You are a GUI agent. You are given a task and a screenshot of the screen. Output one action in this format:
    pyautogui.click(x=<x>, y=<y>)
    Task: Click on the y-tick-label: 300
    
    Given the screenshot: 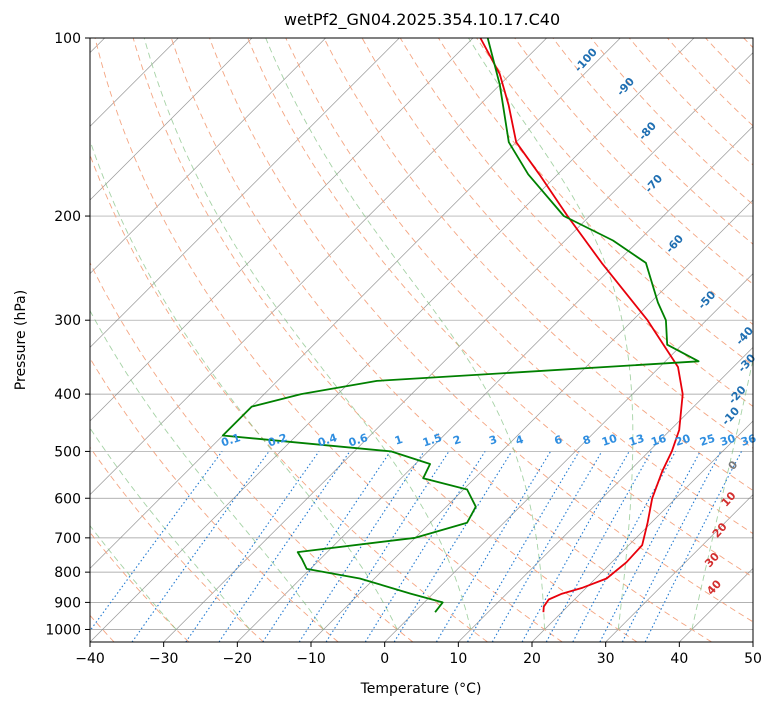 What is the action you would take?
    pyautogui.click(x=67, y=321)
    